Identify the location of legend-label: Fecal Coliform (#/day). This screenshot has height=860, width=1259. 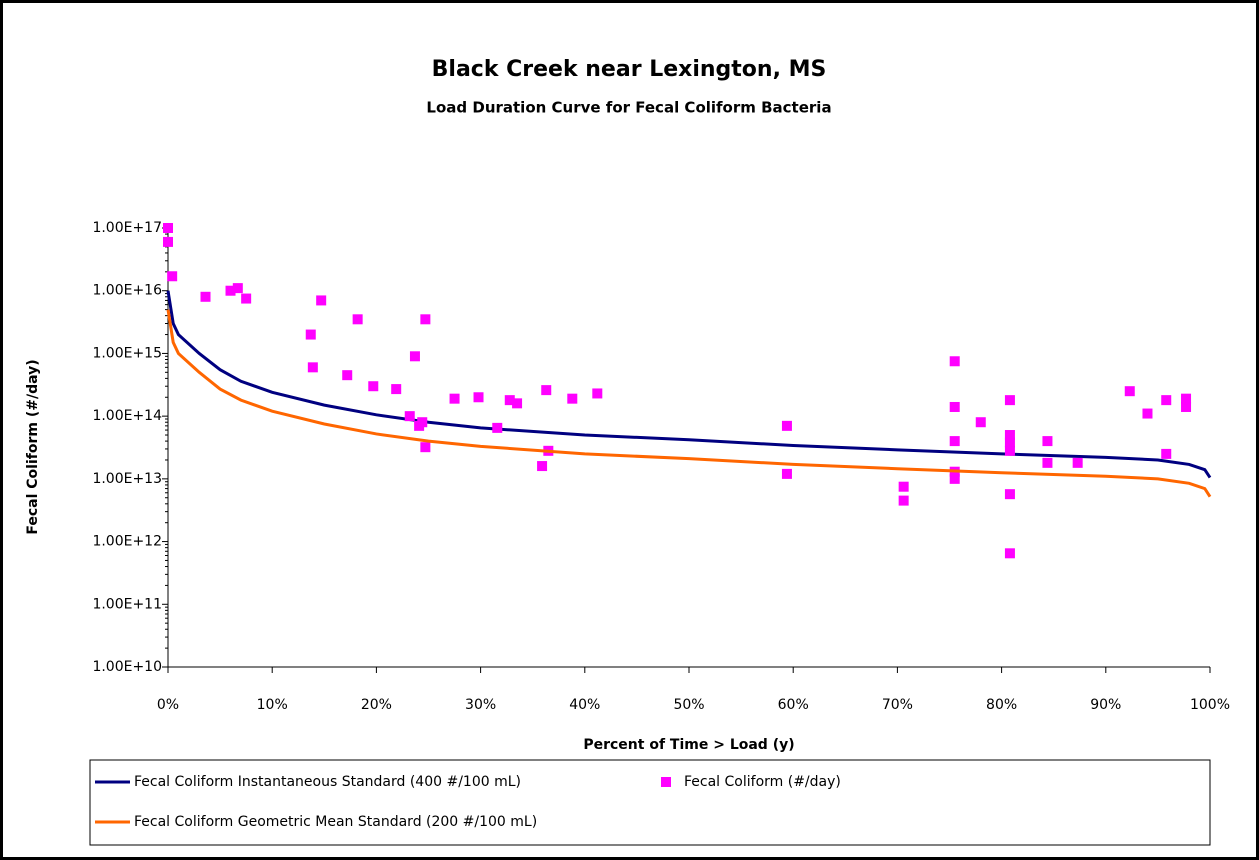
(762, 782).